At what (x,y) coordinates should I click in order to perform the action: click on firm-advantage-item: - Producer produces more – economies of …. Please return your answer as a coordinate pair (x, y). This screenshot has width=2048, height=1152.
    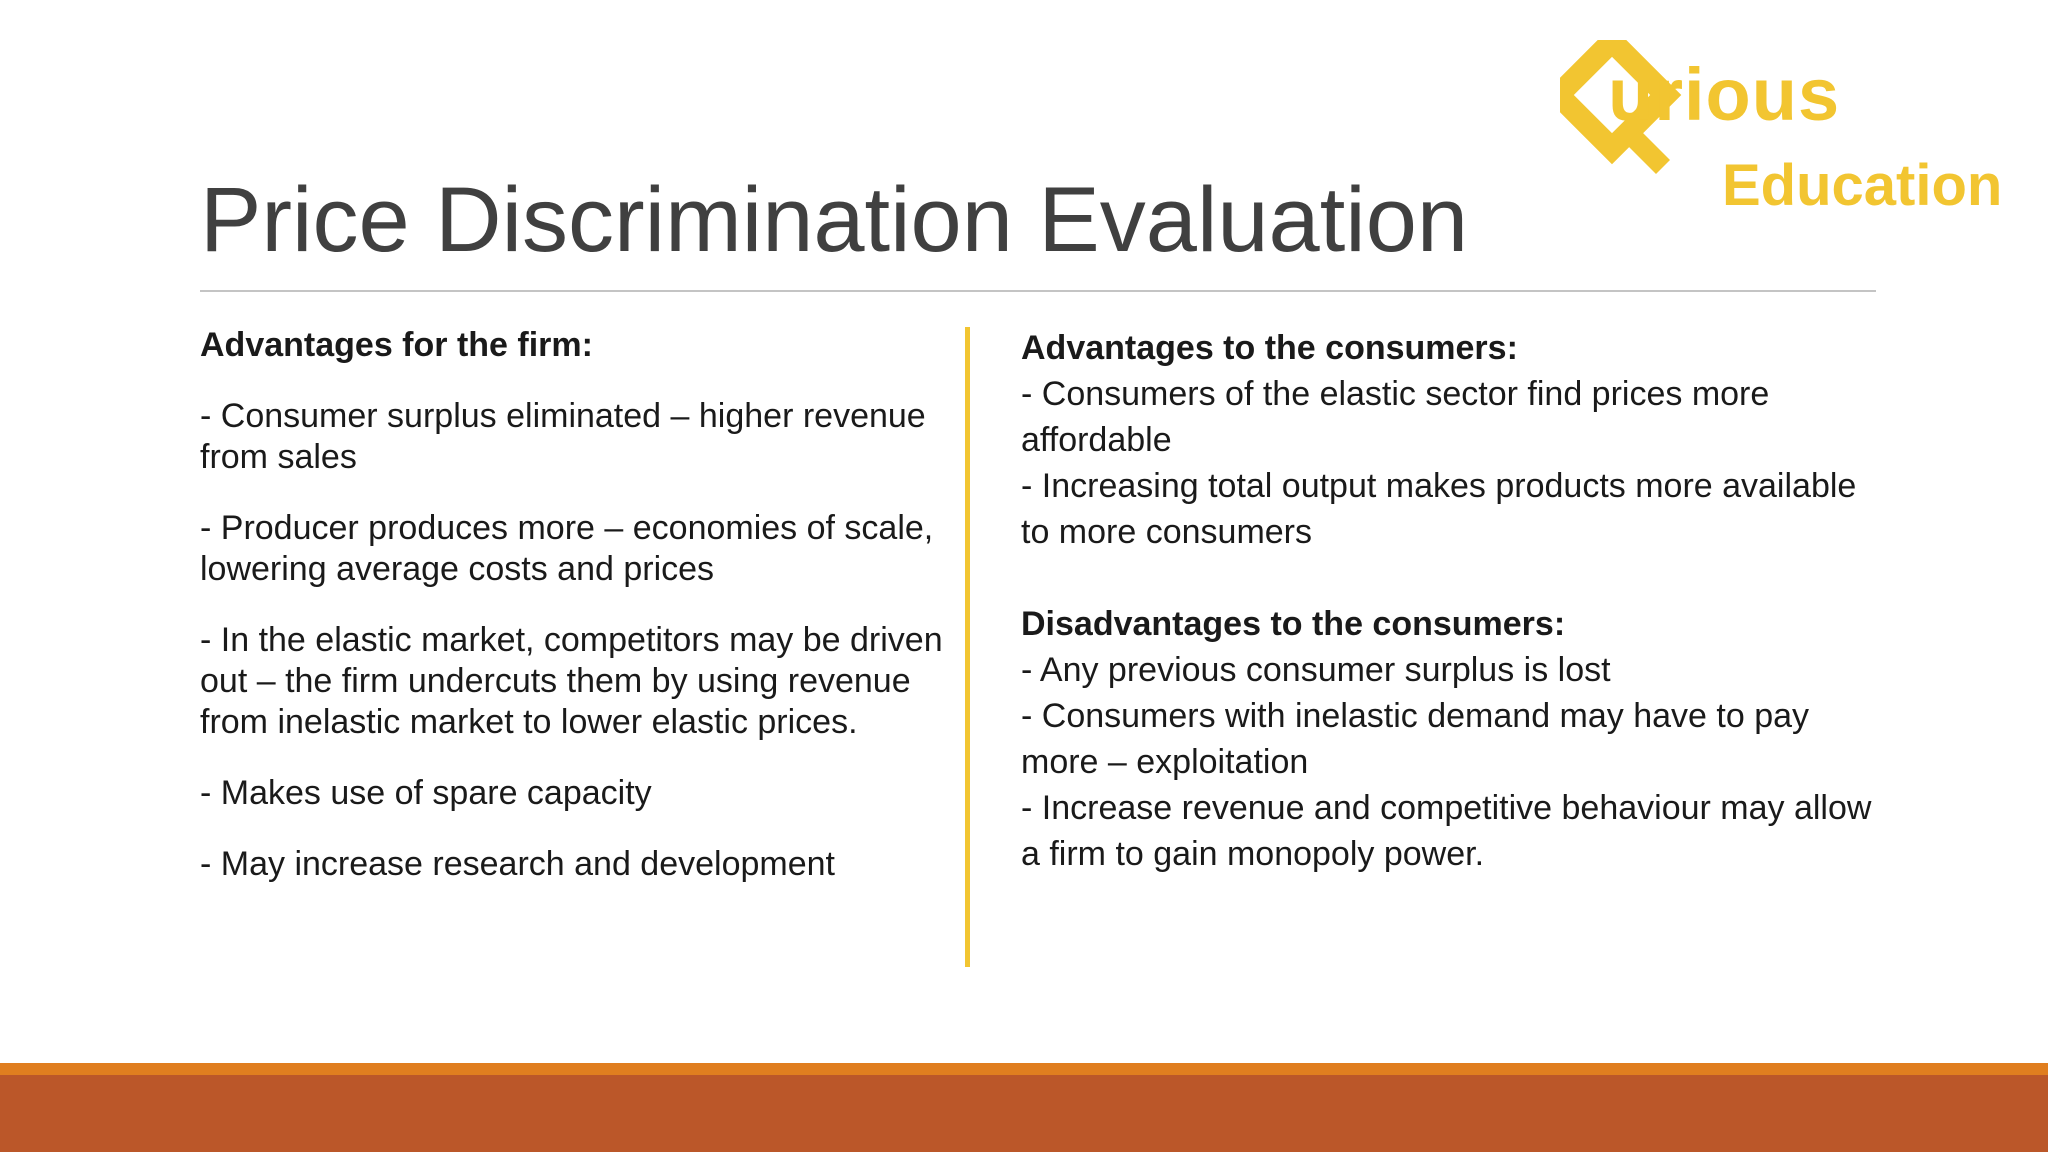
    Looking at the image, I should click on (567, 548).